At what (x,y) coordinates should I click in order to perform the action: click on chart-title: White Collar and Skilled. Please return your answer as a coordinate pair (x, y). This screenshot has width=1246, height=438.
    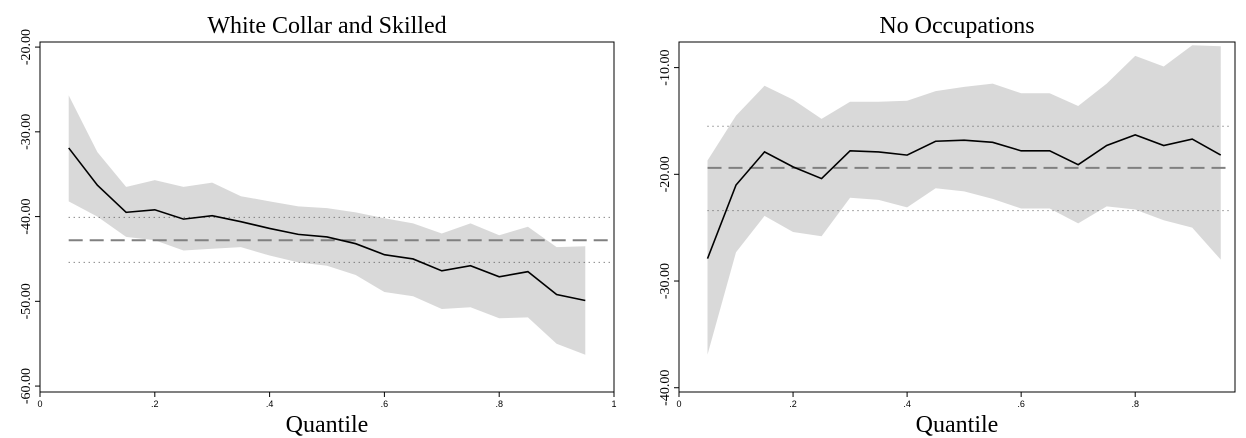
    Looking at the image, I should click on (326, 26).